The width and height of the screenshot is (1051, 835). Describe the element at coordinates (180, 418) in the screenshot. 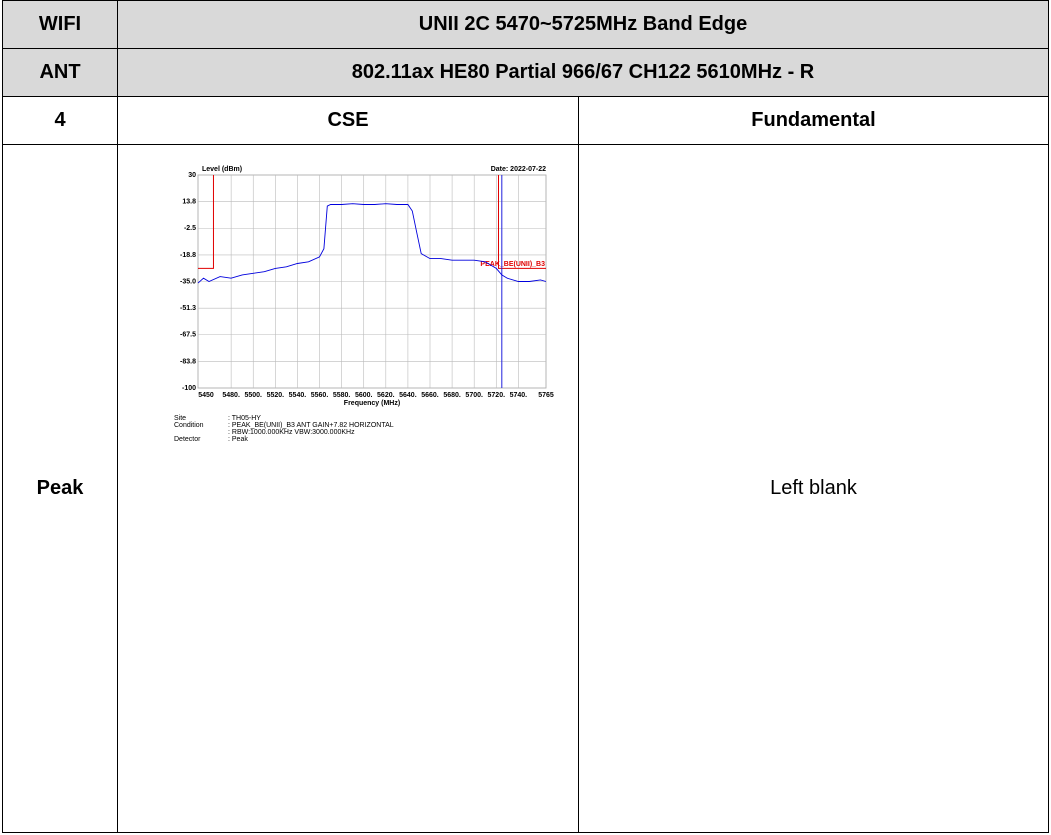

I see `info-key: Site` at that location.